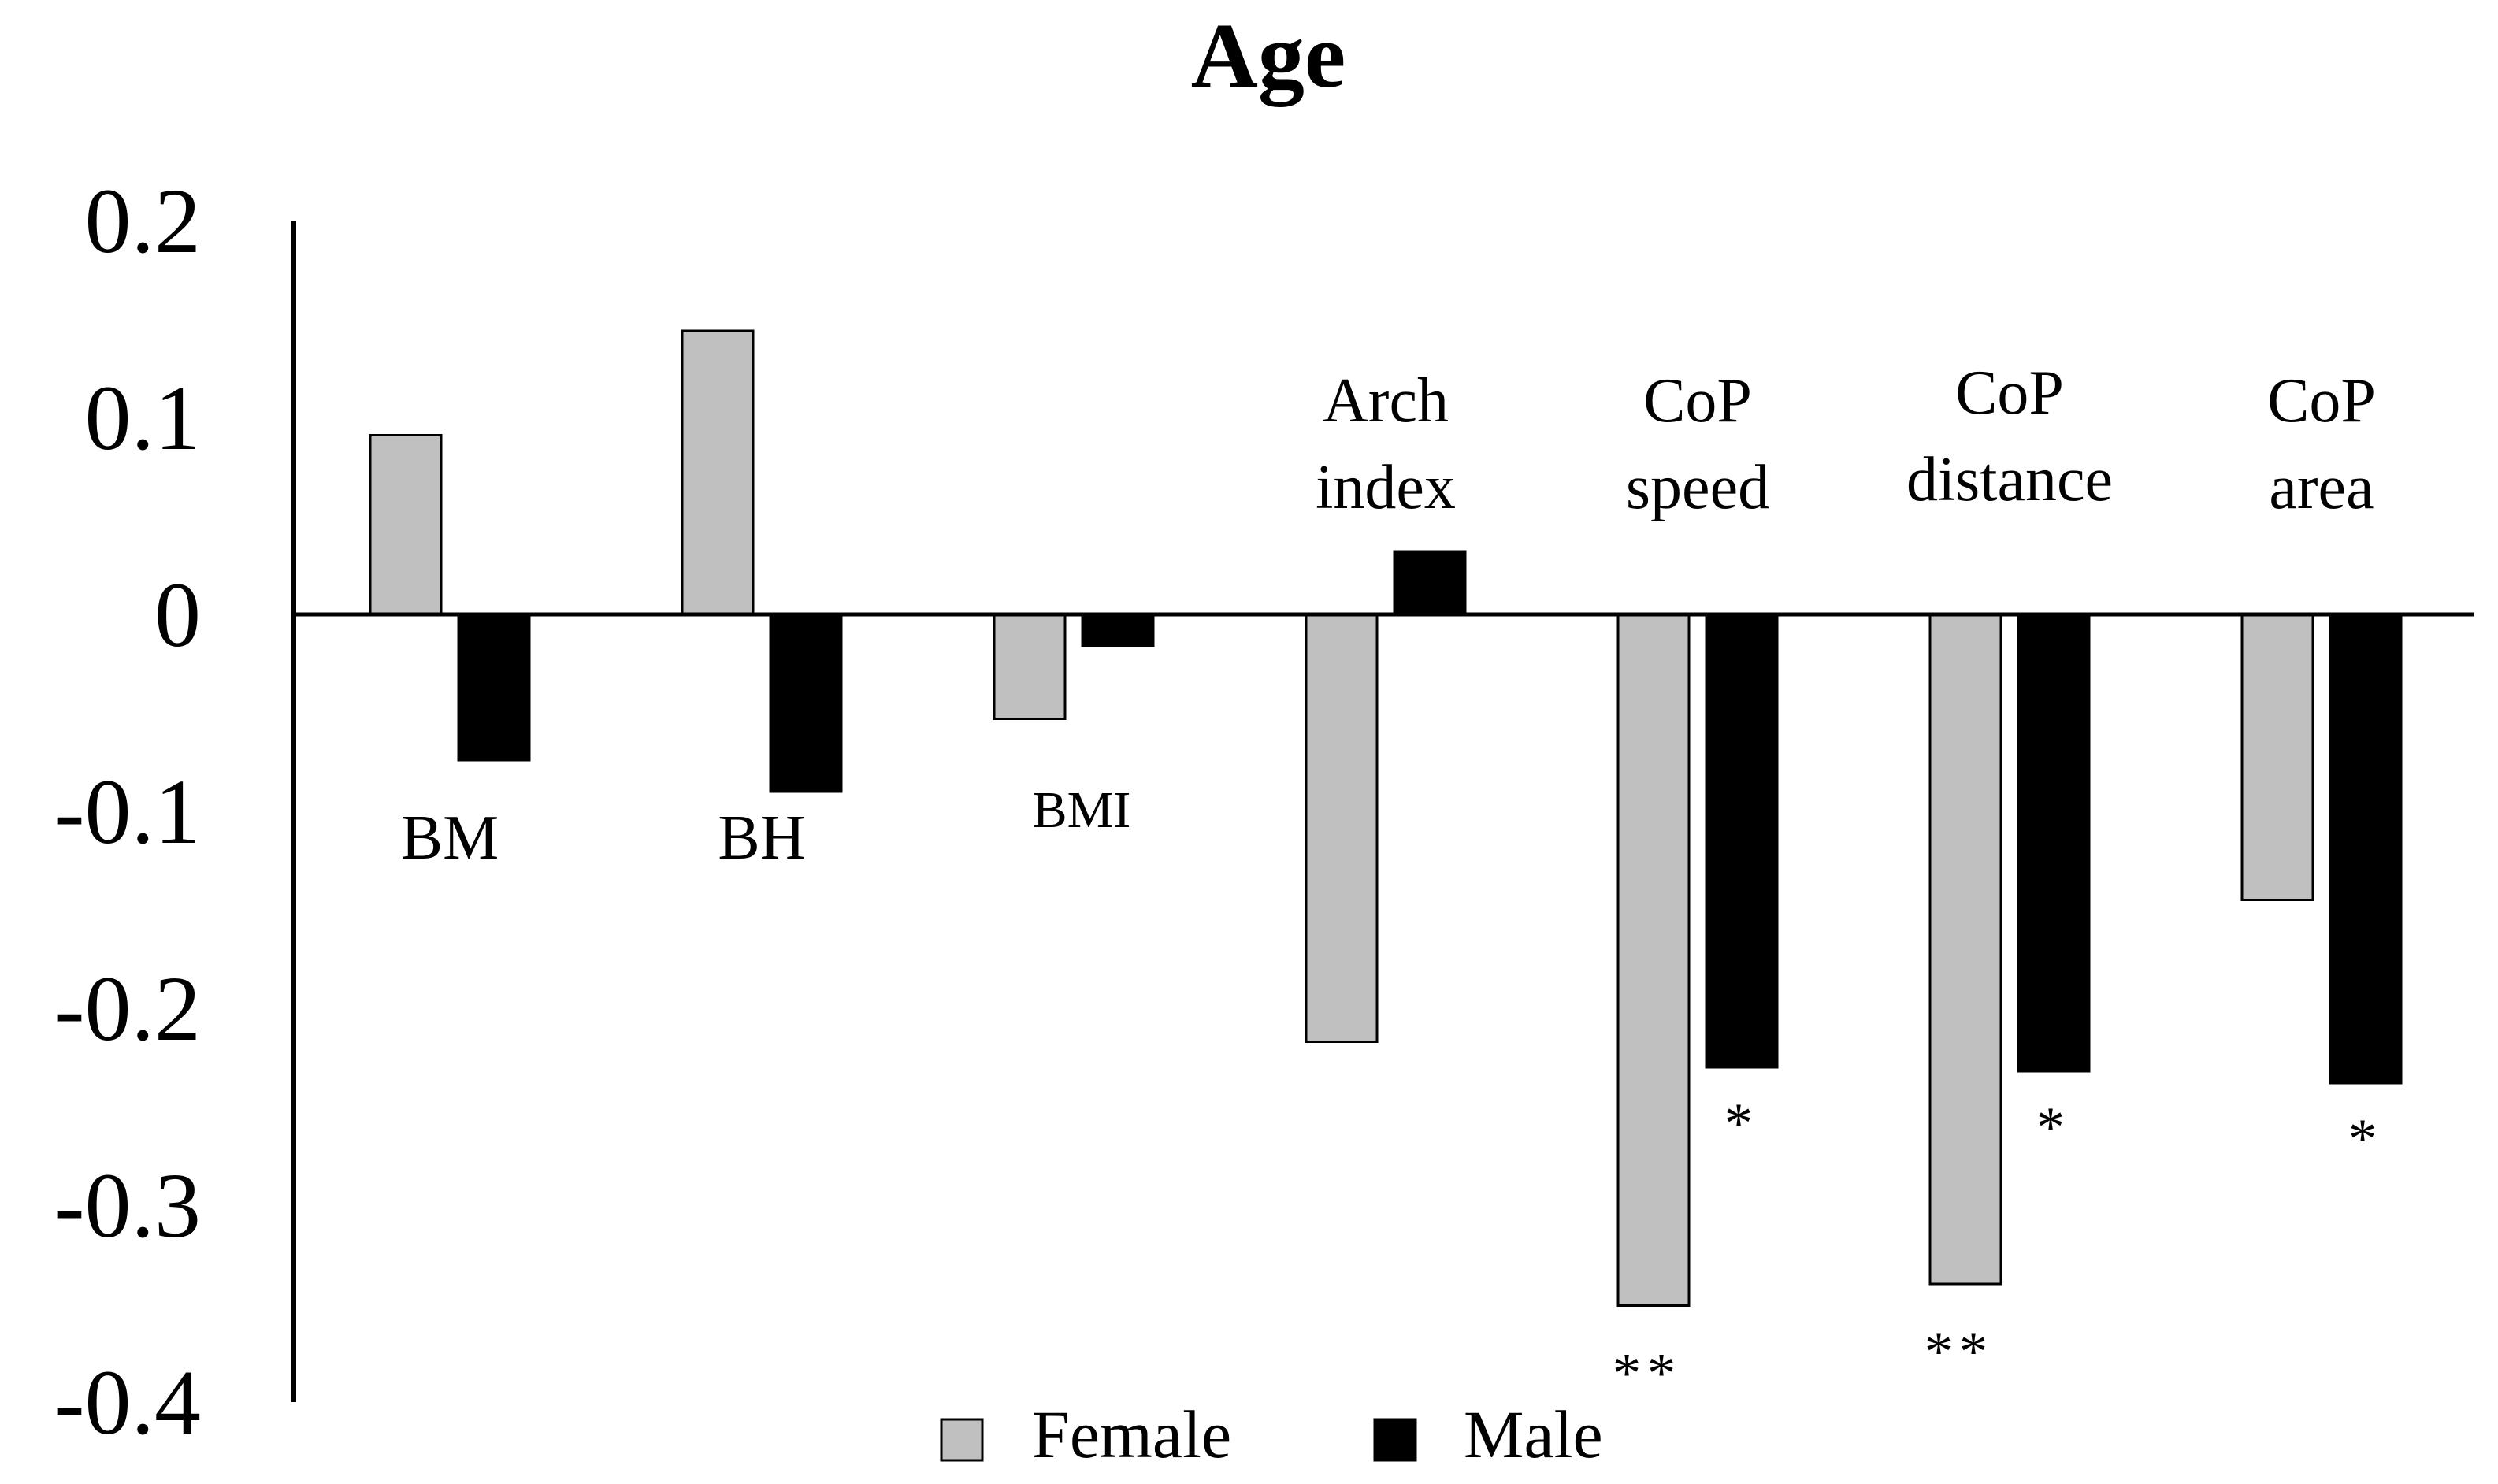 The height and width of the screenshot is (1484, 2498). Describe the element at coordinates (1082, 810) in the screenshot. I see `category-label: BMI` at that location.